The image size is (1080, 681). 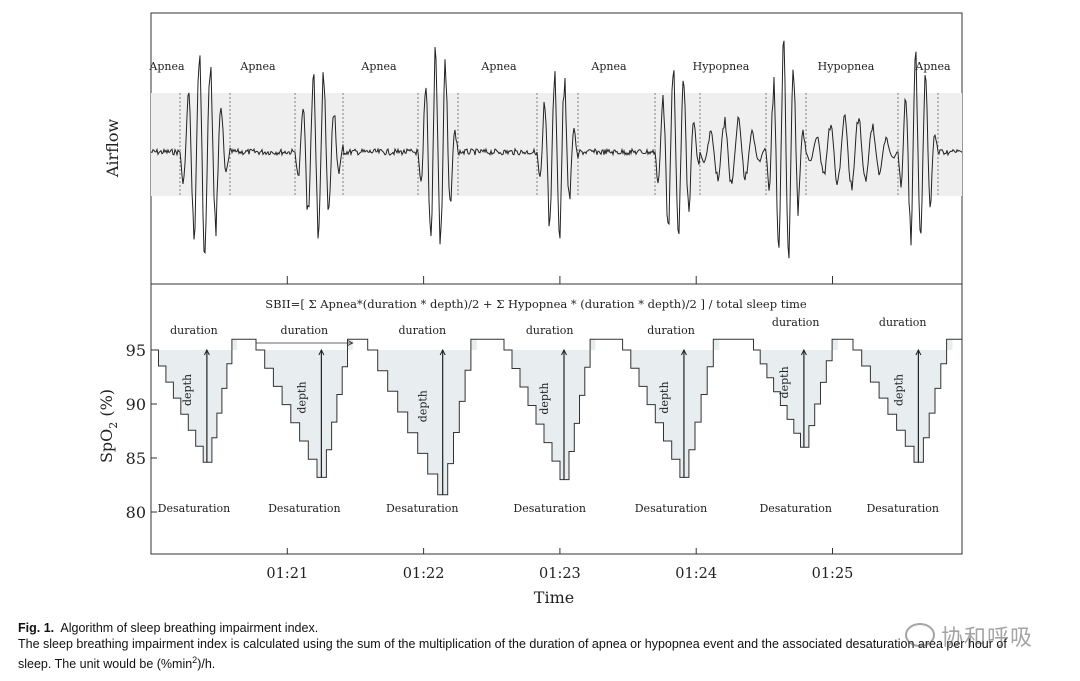 What do you see at coordinates (136, 350) in the screenshot?
I see `y-tick-label: 95` at bounding box center [136, 350].